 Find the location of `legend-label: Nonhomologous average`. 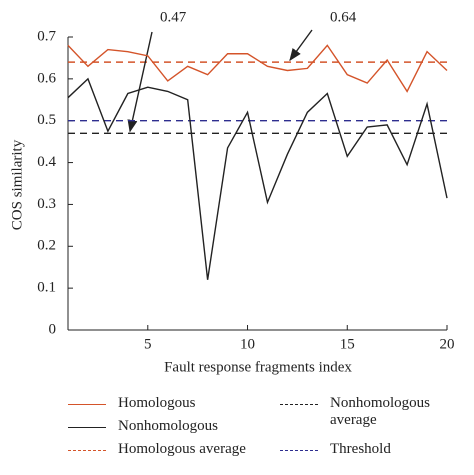

legend-label: Nonhomologous average is located at coordinates (380, 411).